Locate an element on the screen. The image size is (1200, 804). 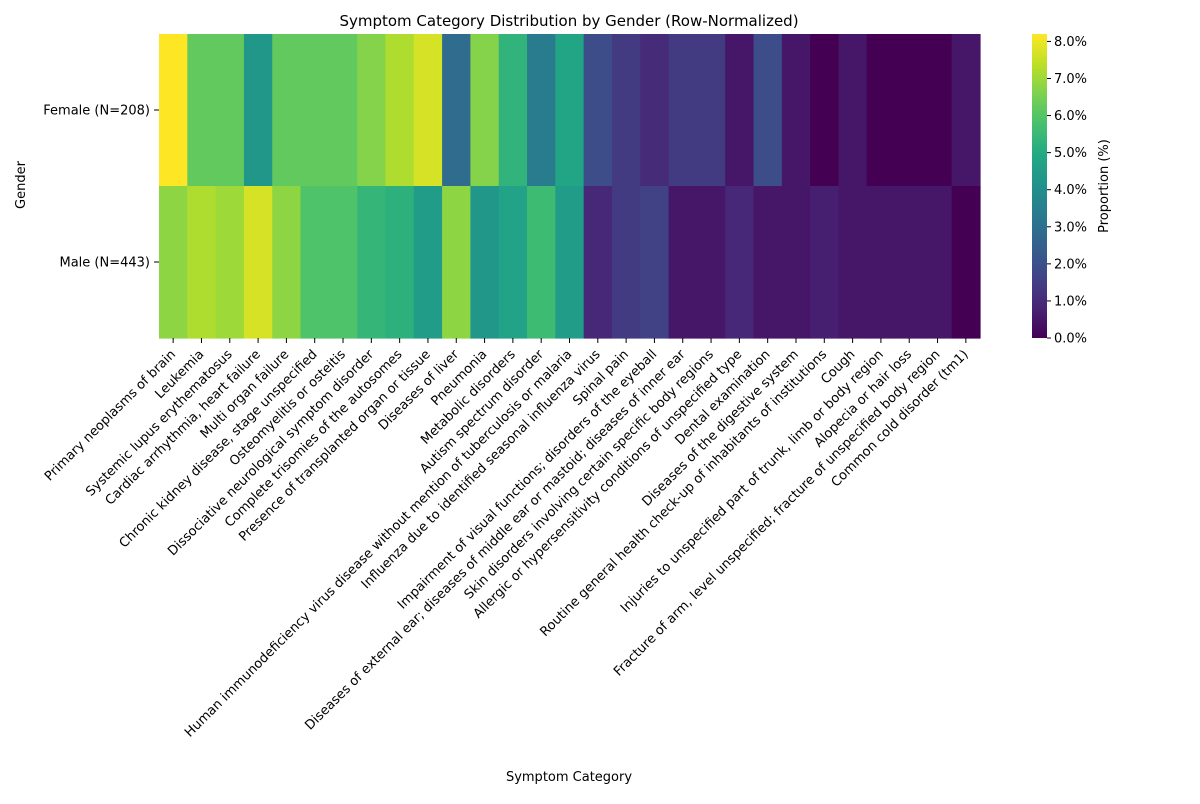
colorbar-tick-label: 2.0% is located at coordinates (1070, 264).